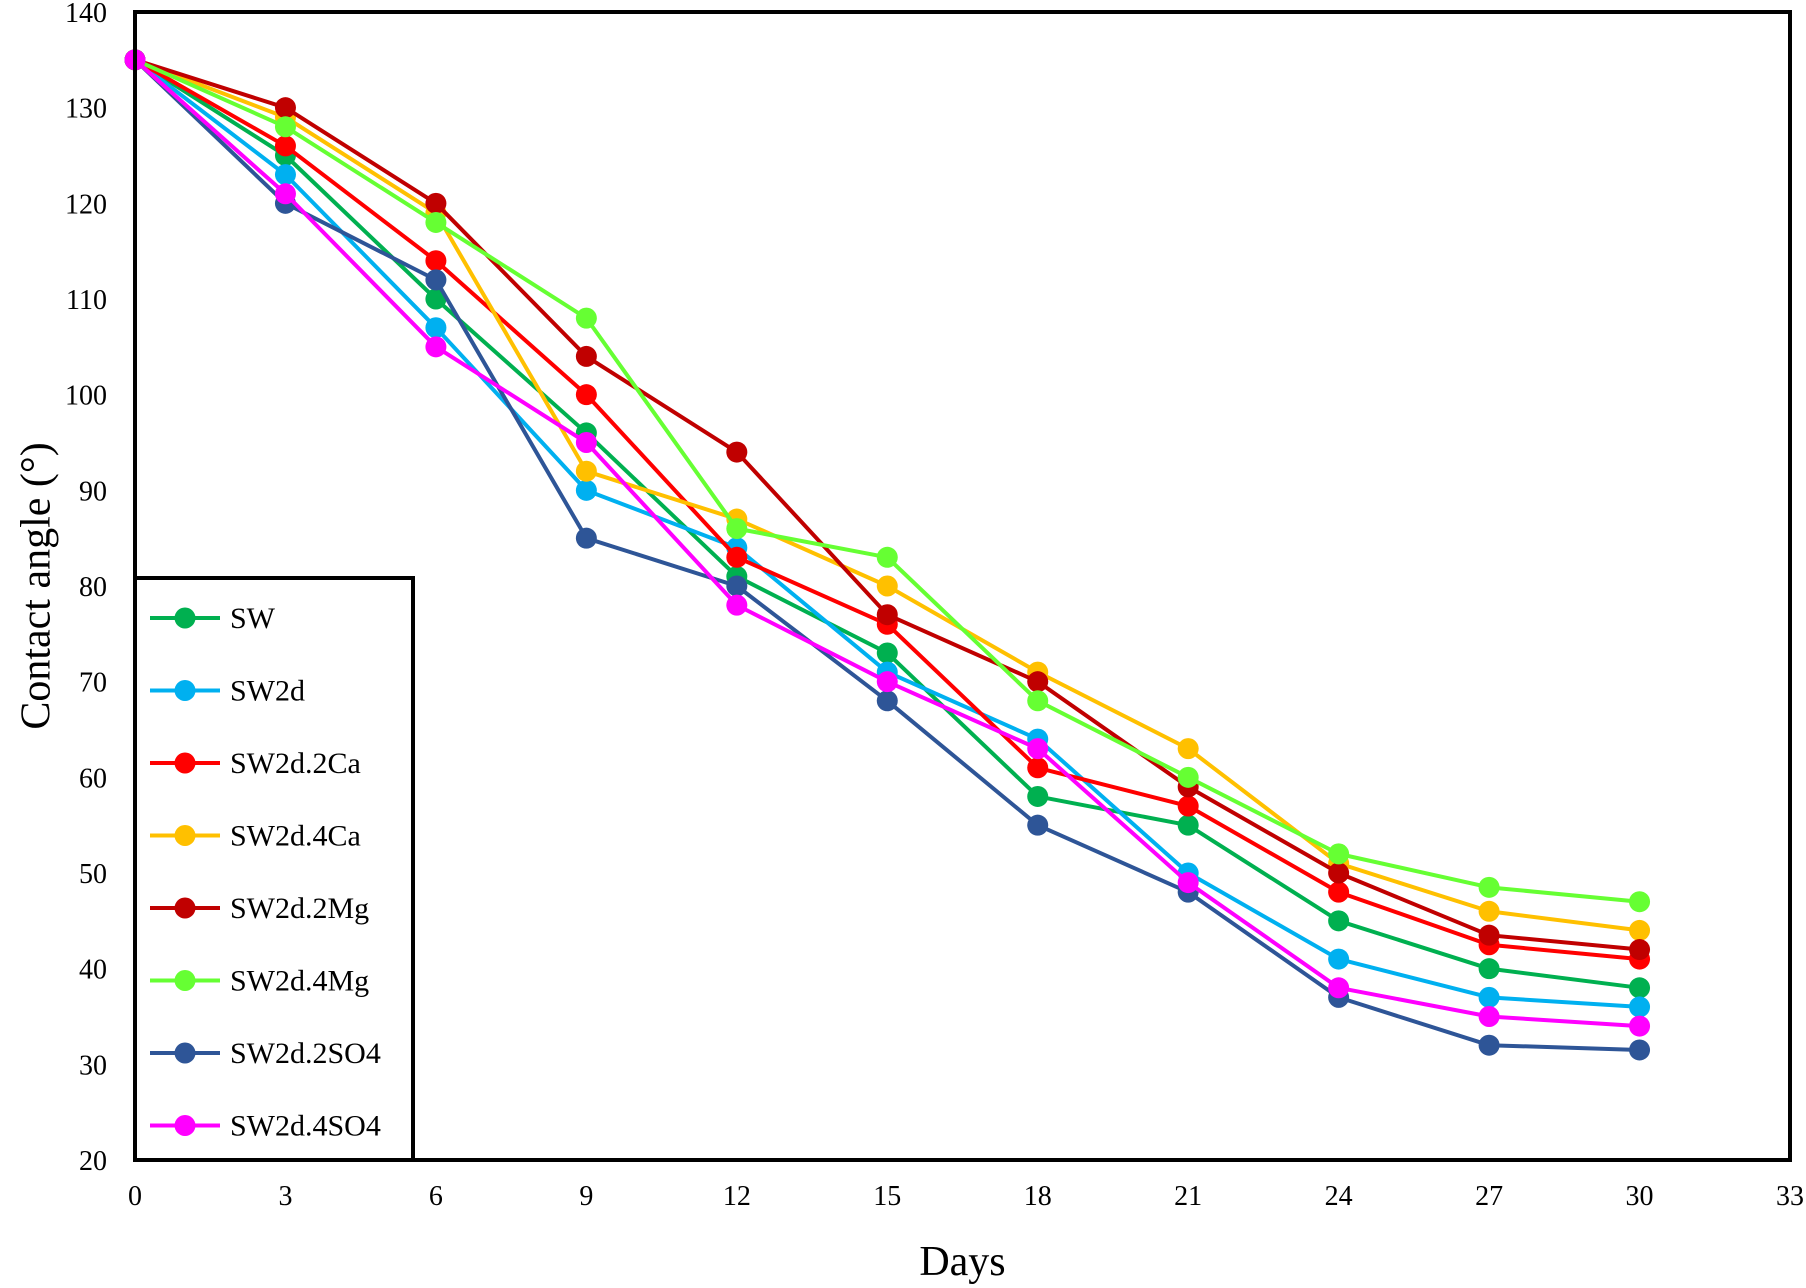 This screenshot has height=1288, width=1806. I want to click on y-tick-label: 140, so click(86, 14).